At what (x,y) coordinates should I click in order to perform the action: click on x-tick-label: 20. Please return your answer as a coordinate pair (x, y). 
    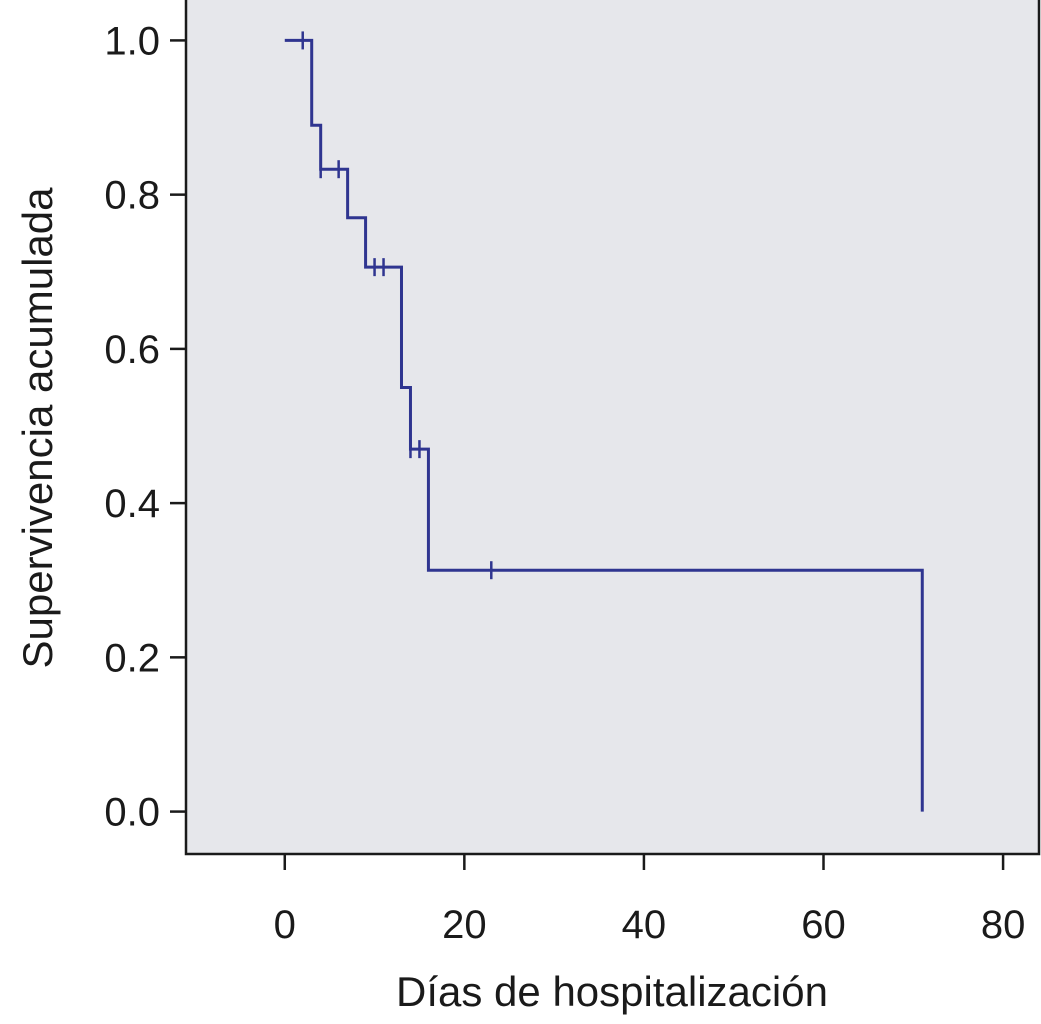
    Looking at the image, I should click on (464, 925).